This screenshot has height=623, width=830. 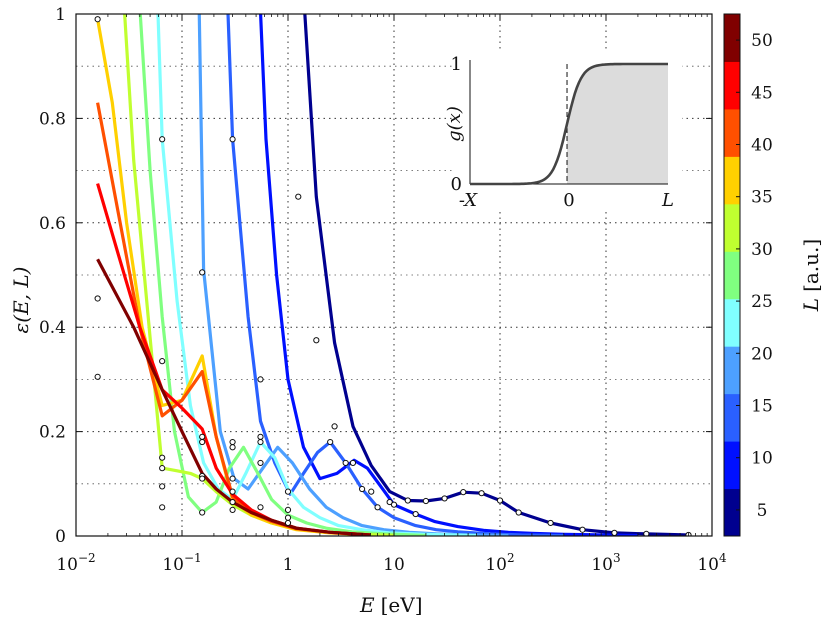 What do you see at coordinates (60, 15) in the screenshot?
I see `y-tick-label: 1` at bounding box center [60, 15].